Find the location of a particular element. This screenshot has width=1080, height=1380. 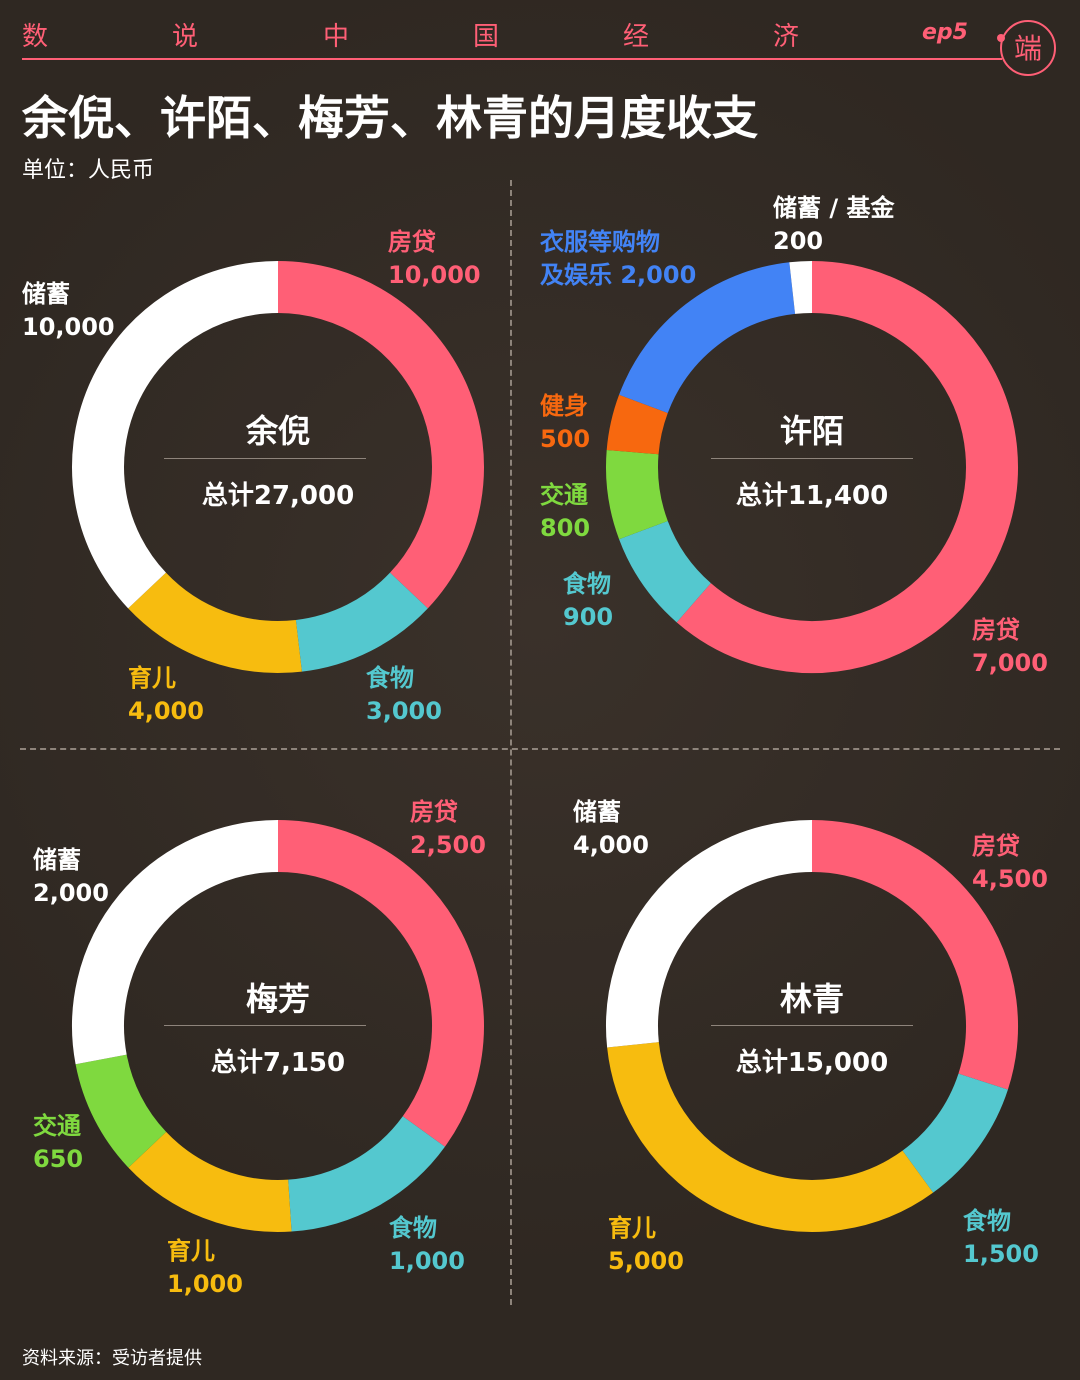

header-rule is located at coordinates (512, 59).